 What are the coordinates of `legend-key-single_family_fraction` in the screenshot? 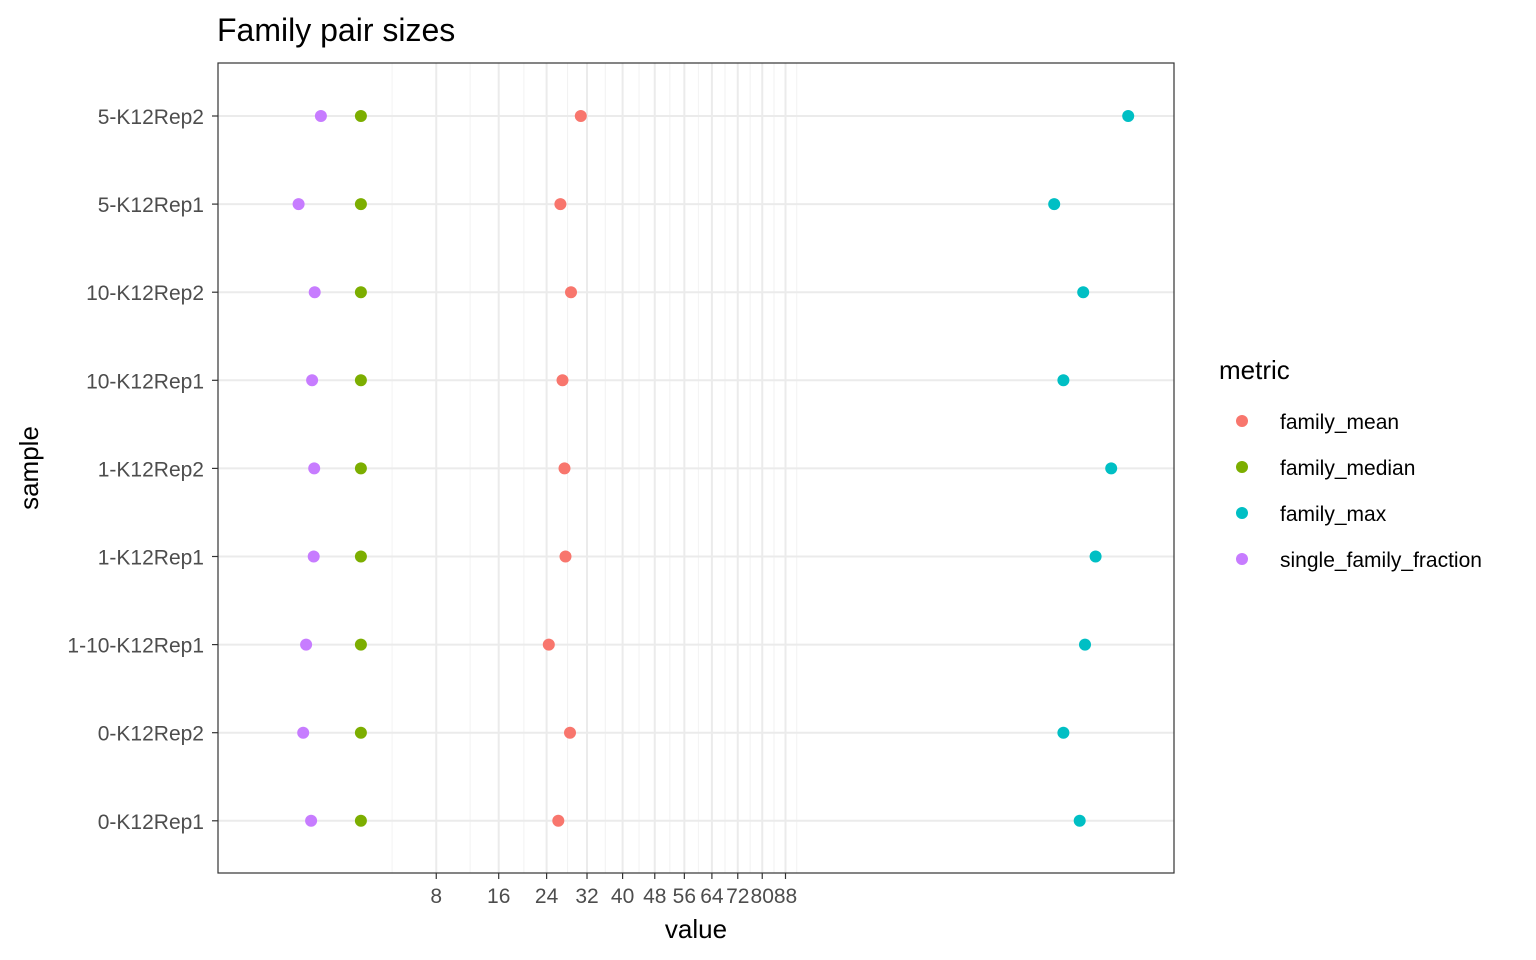 It's located at (1242, 559).